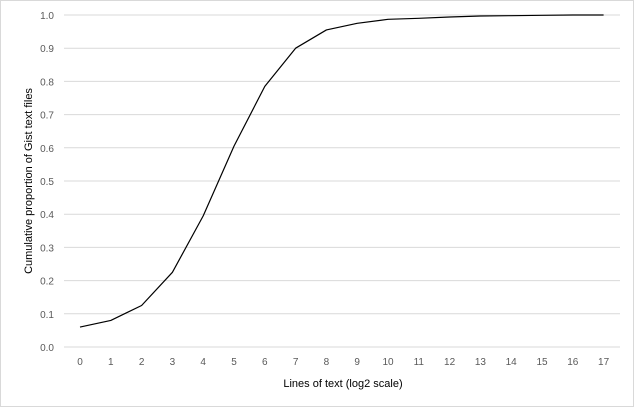  Describe the element at coordinates (47, 82) in the screenshot. I see `y-tick-label: 0.8` at that location.